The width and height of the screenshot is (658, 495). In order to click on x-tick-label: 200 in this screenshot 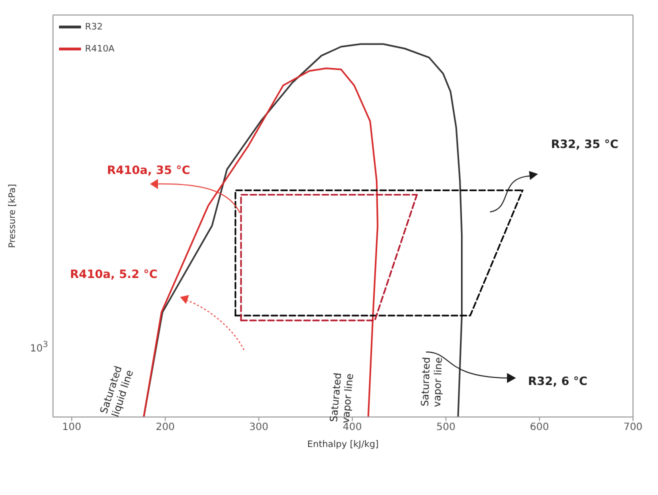, I will do `click(165, 428)`.